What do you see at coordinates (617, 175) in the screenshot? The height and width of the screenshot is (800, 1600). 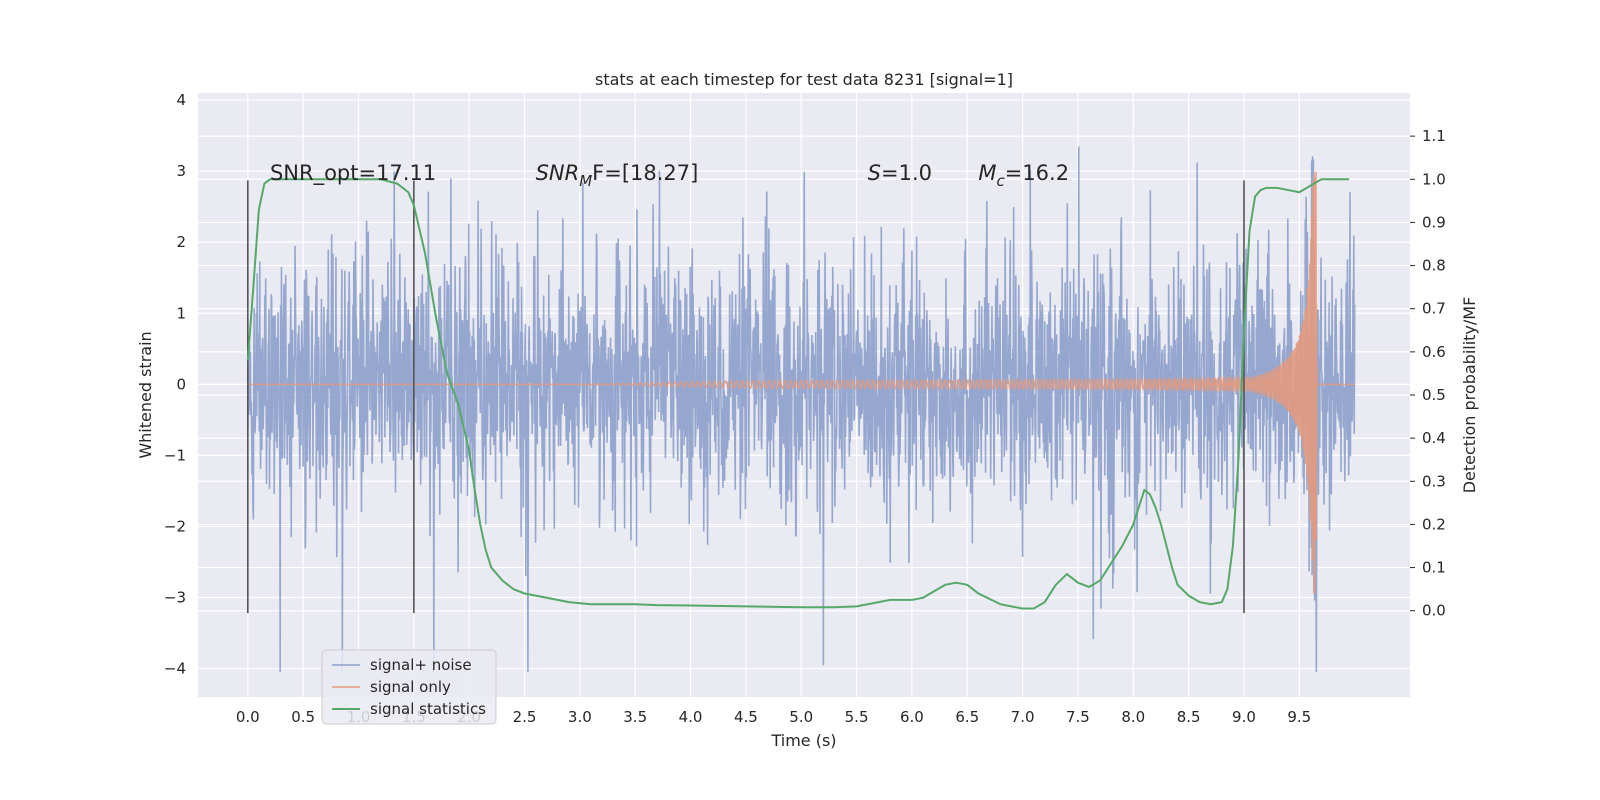 I see `annotation-1: SNRMF=[18.27]` at bounding box center [617, 175].